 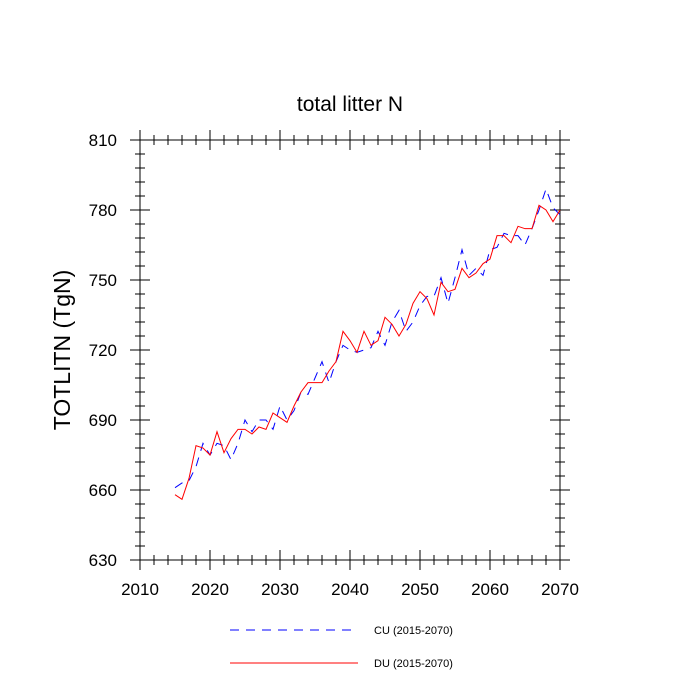 What do you see at coordinates (103, 140) in the screenshot?
I see `y-tick-label: 810` at bounding box center [103, 140].